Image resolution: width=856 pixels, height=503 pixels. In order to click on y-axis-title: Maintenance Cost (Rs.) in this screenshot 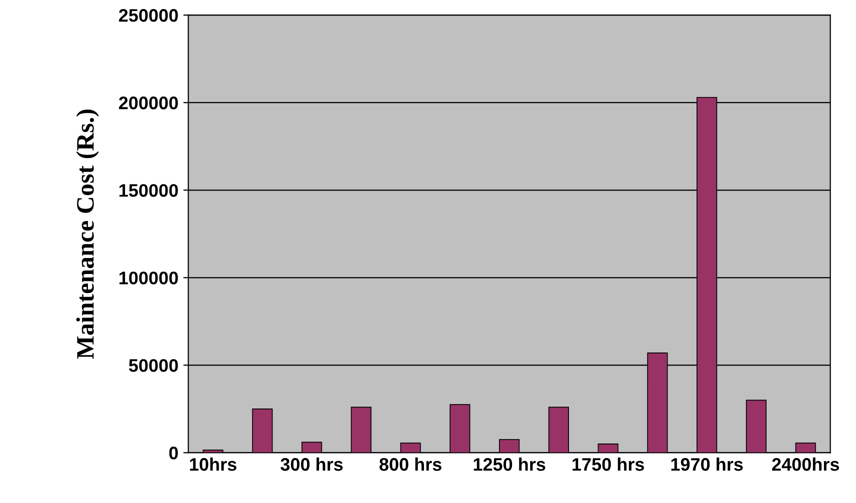, I will do `click(87, 234)`.